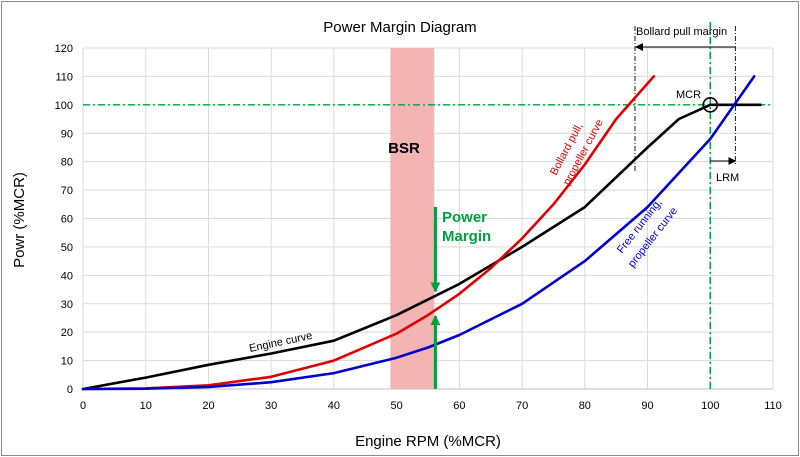  What do you see at coordinates (688, 95) in the screenshot?
I see `mcr-label: MCR` at bounding box center [688, 95].